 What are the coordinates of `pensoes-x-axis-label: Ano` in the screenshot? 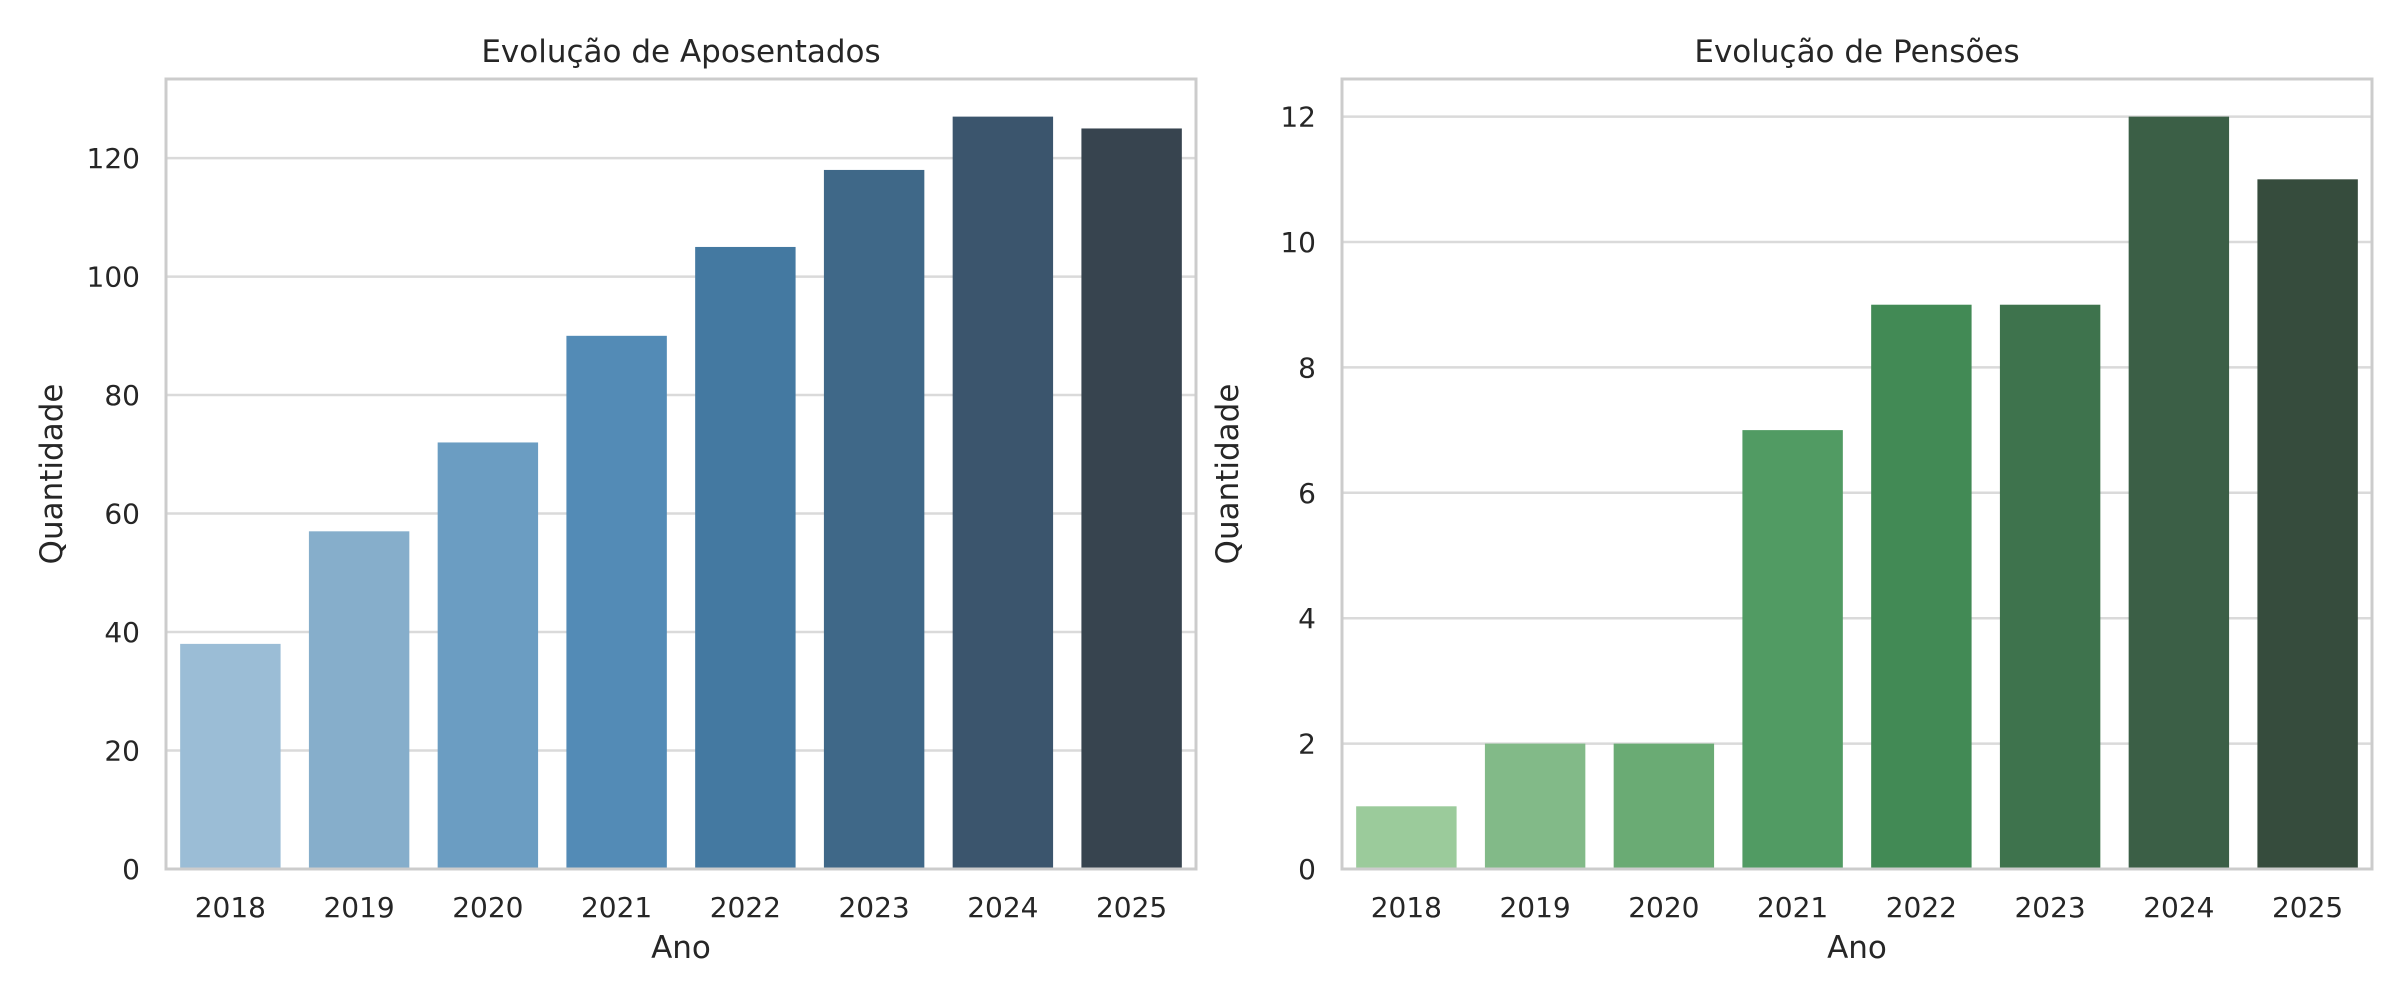 It's located at (1857, 948).